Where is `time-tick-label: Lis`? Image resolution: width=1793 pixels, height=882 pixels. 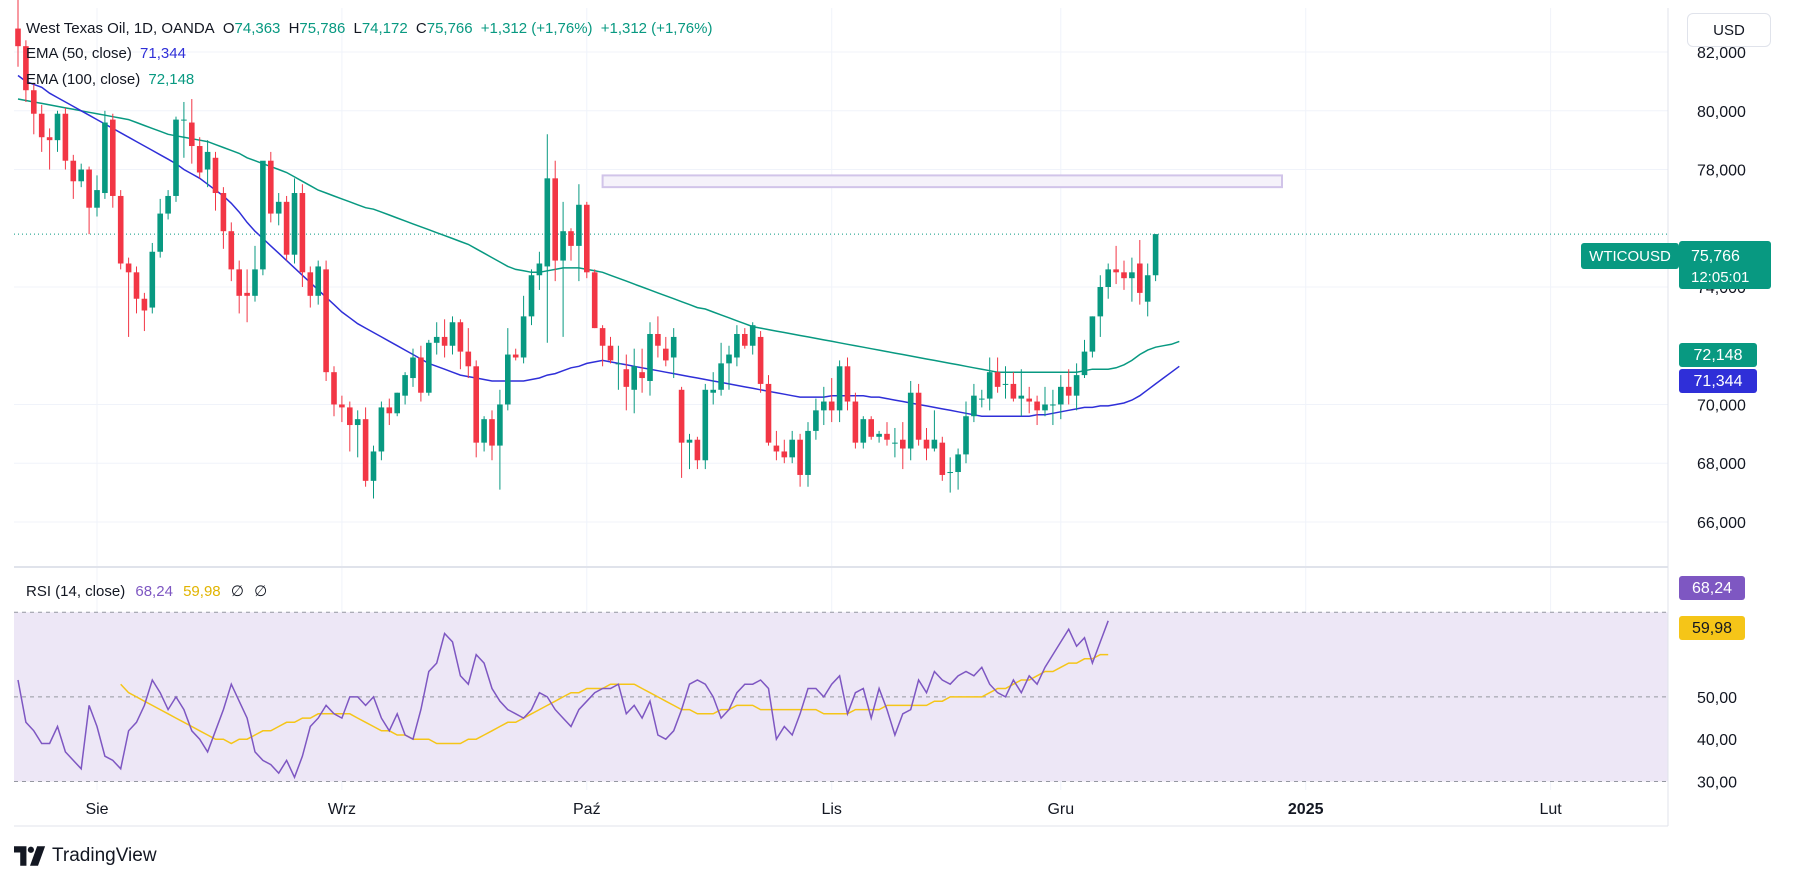
time-tick-label: Lis is located at coordinates (831, 809).